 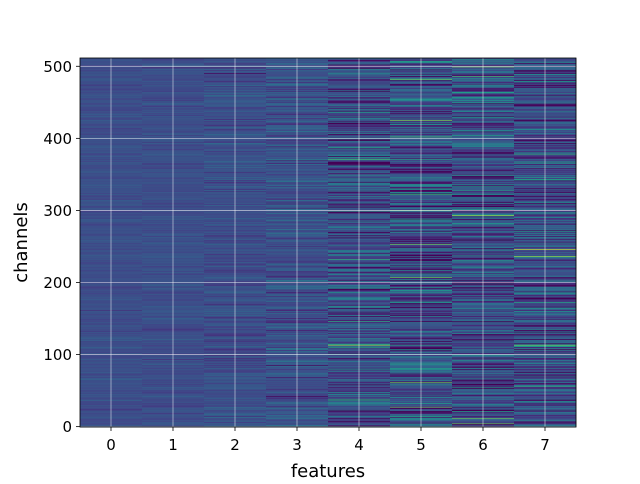 I want to click on y-tick-label: 400, so click(x=57, y=139).